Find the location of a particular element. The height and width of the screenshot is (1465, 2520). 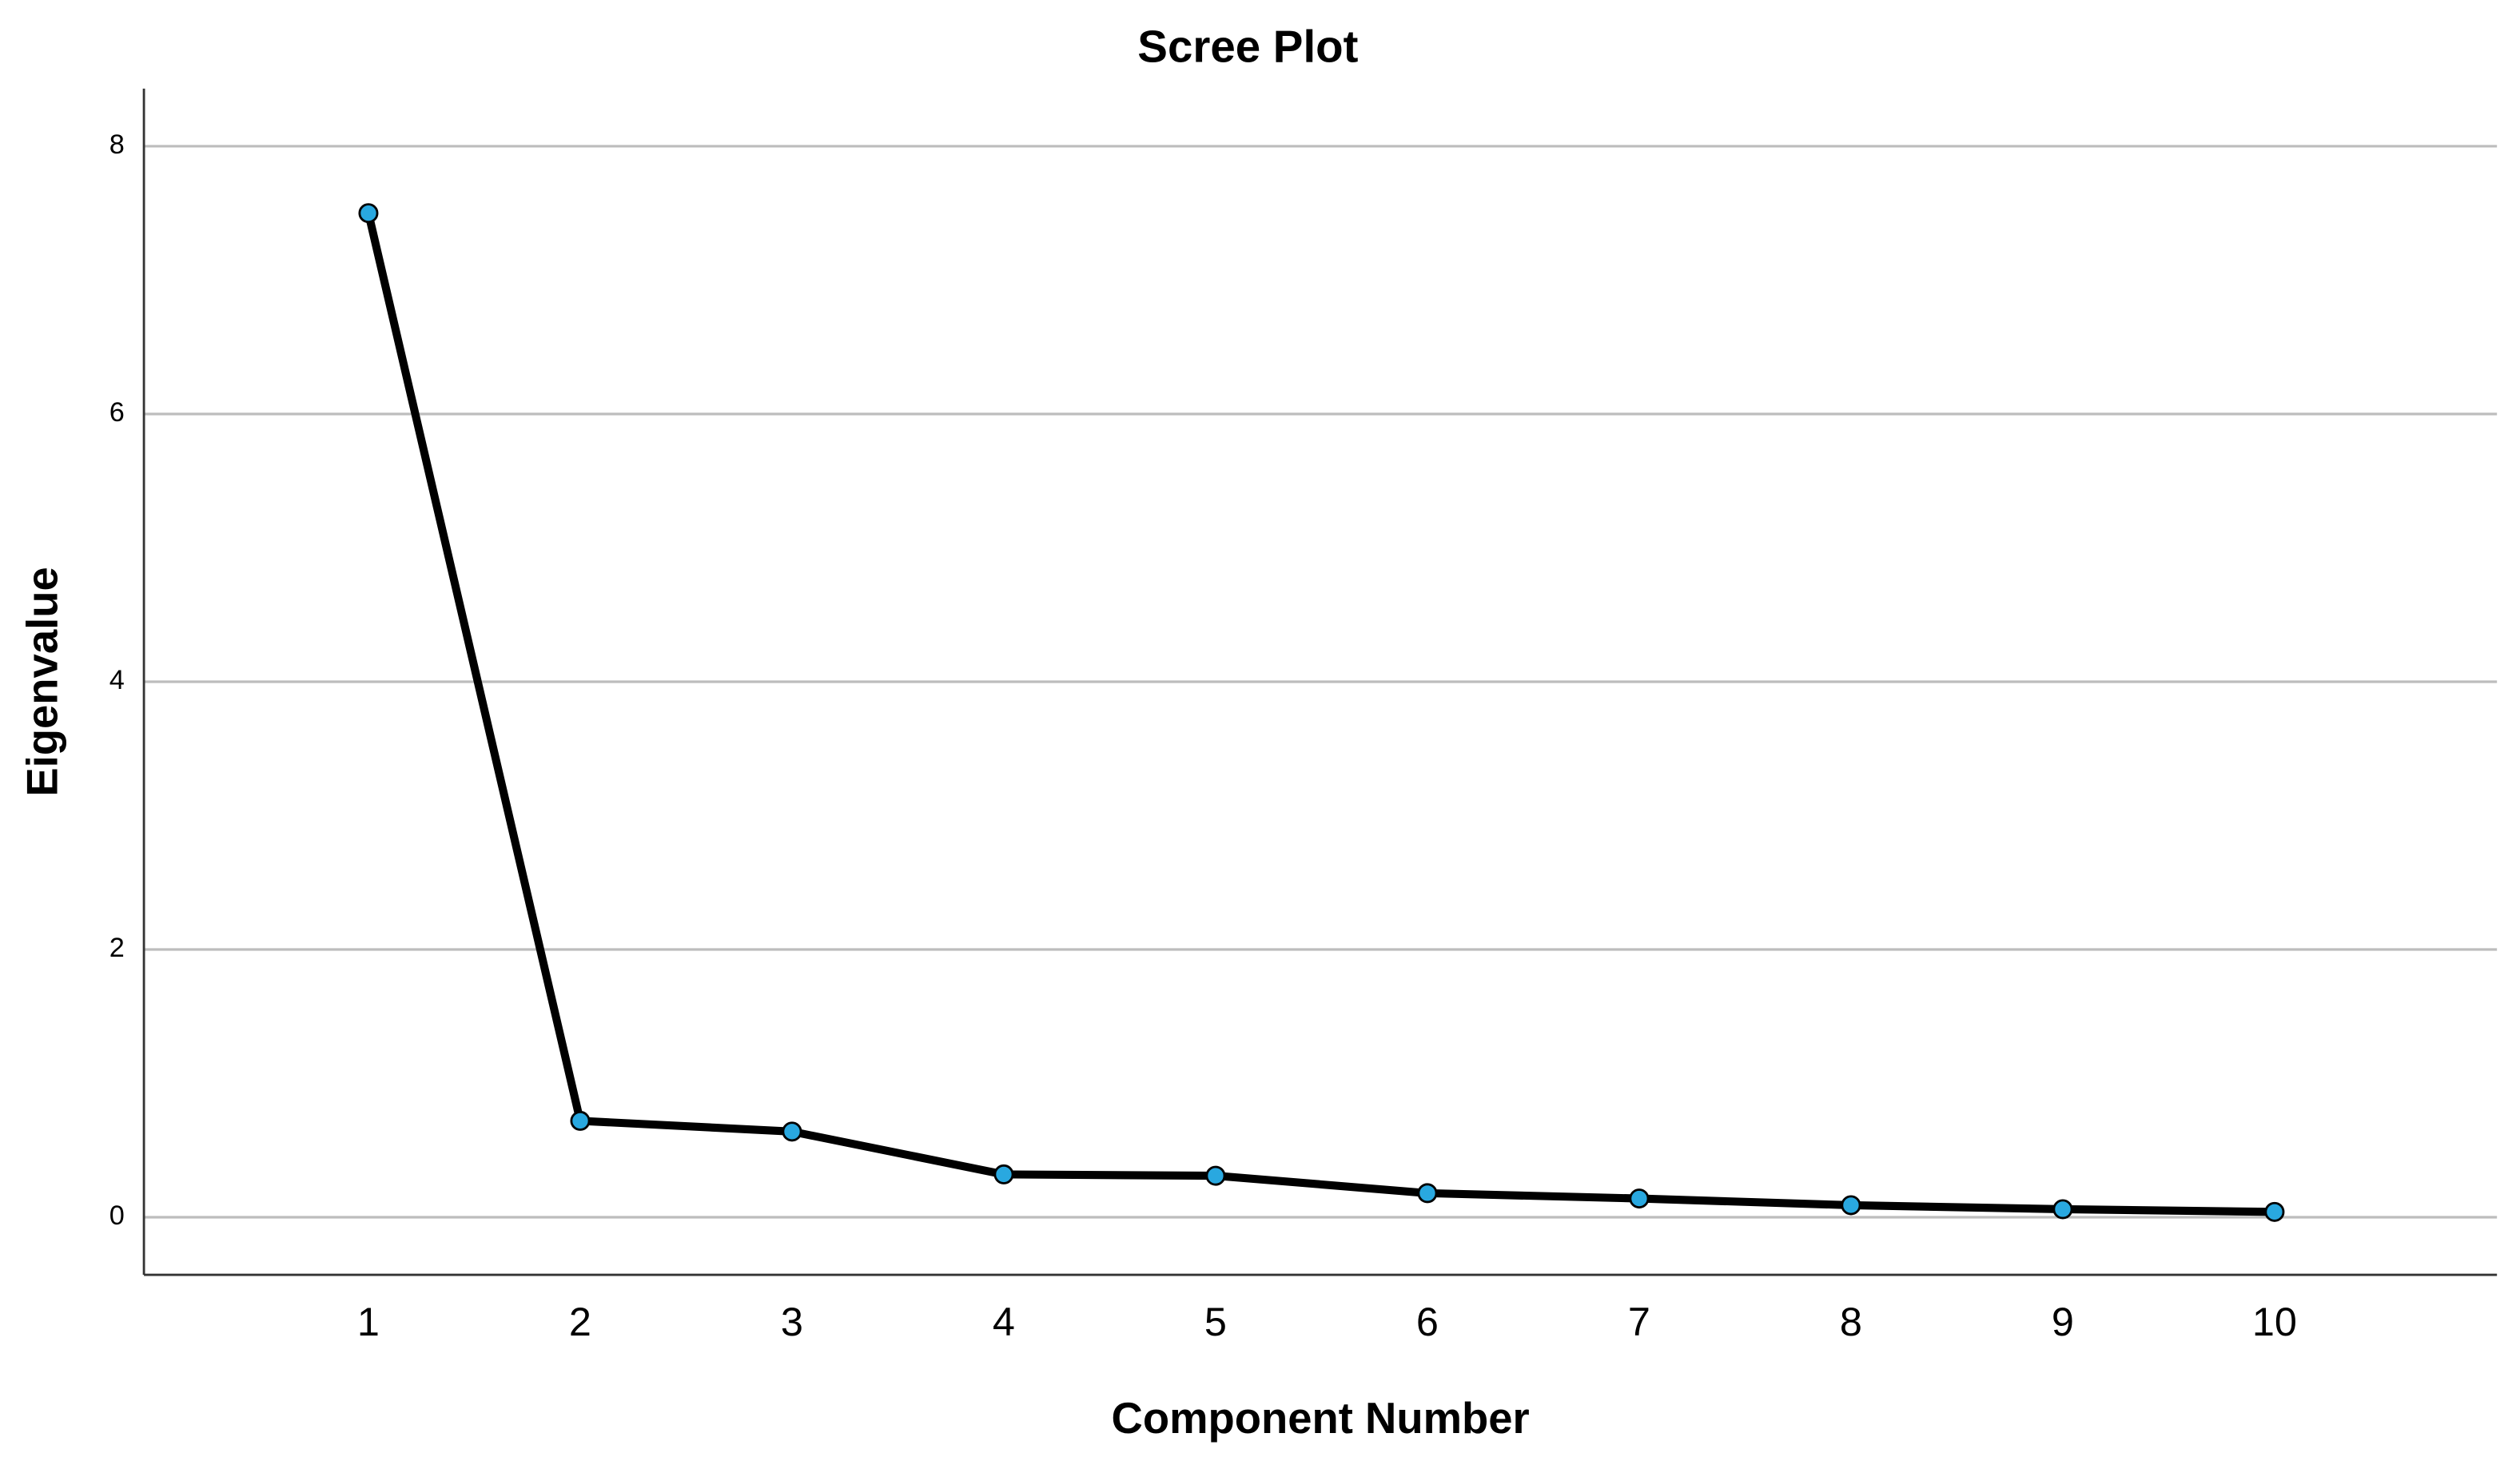

x-tick-label: 7 is located at coordinates (1639, 1321).